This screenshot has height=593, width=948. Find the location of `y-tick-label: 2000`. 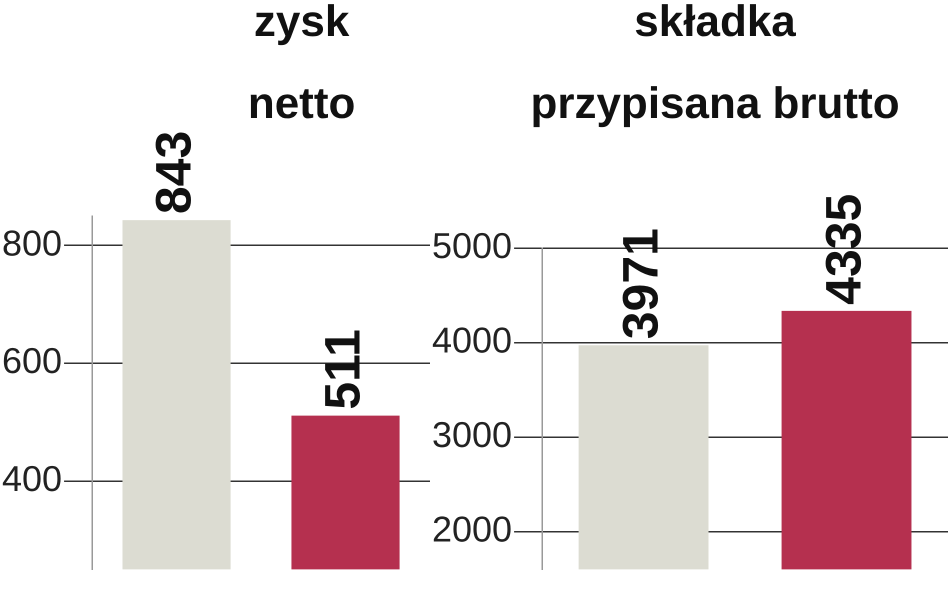

y-tick-label: 2000 is located at coordinates (472, 529).